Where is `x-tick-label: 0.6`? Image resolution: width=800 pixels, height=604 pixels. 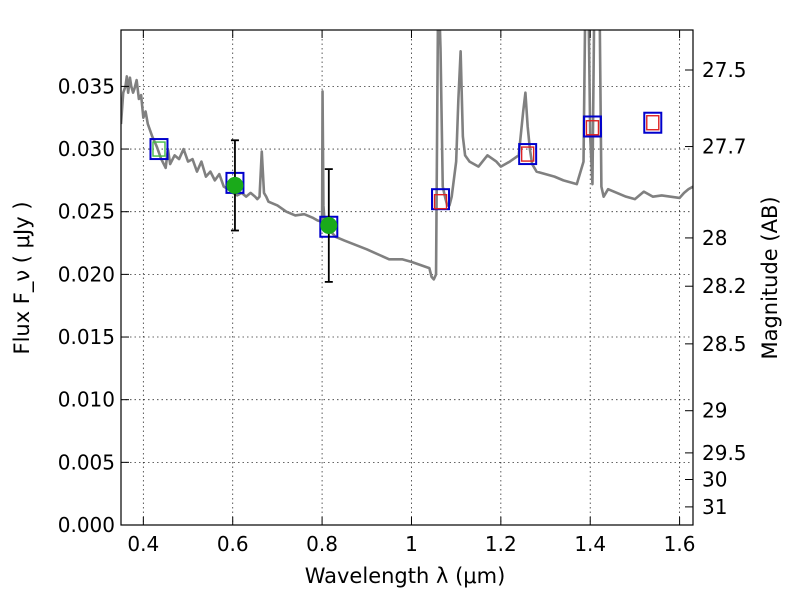
x-tick-label: 0.6 is located at coordinates (233, 544).